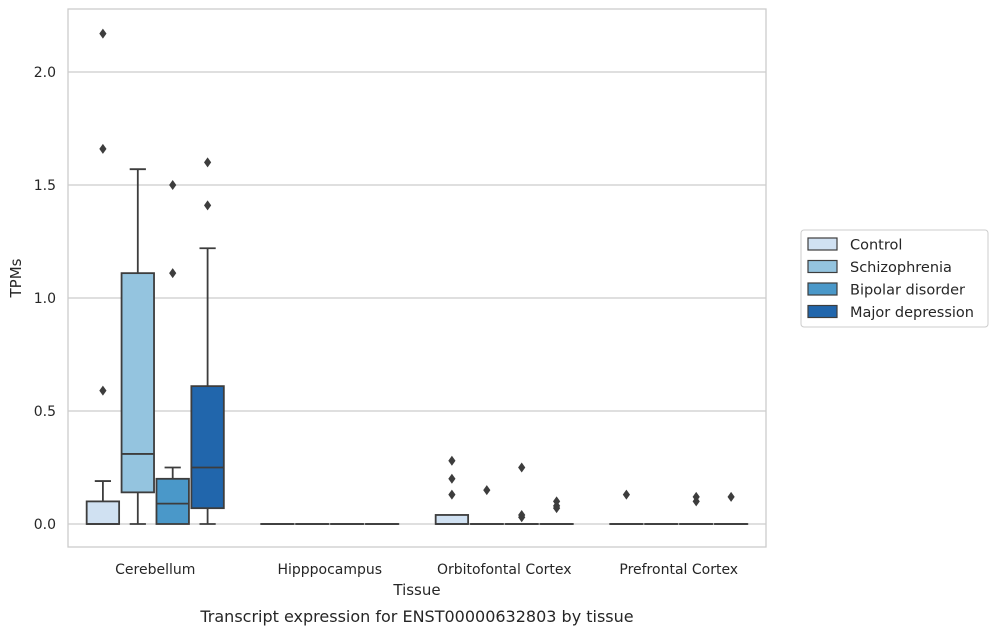 The image size is (997, 634). Describe the element at coordinates (678, 570) in the screenshot. I see `x-tick-label: Prefrontal Cortex` at that location.